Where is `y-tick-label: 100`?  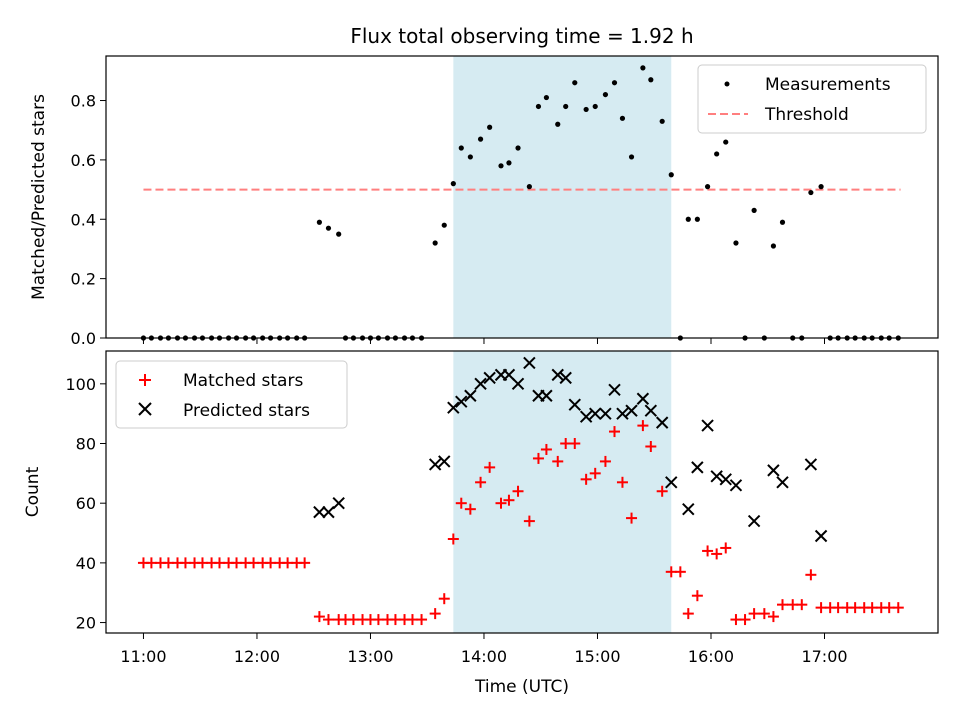 y-tick-label: 100 is located at coordinates (80, 384).